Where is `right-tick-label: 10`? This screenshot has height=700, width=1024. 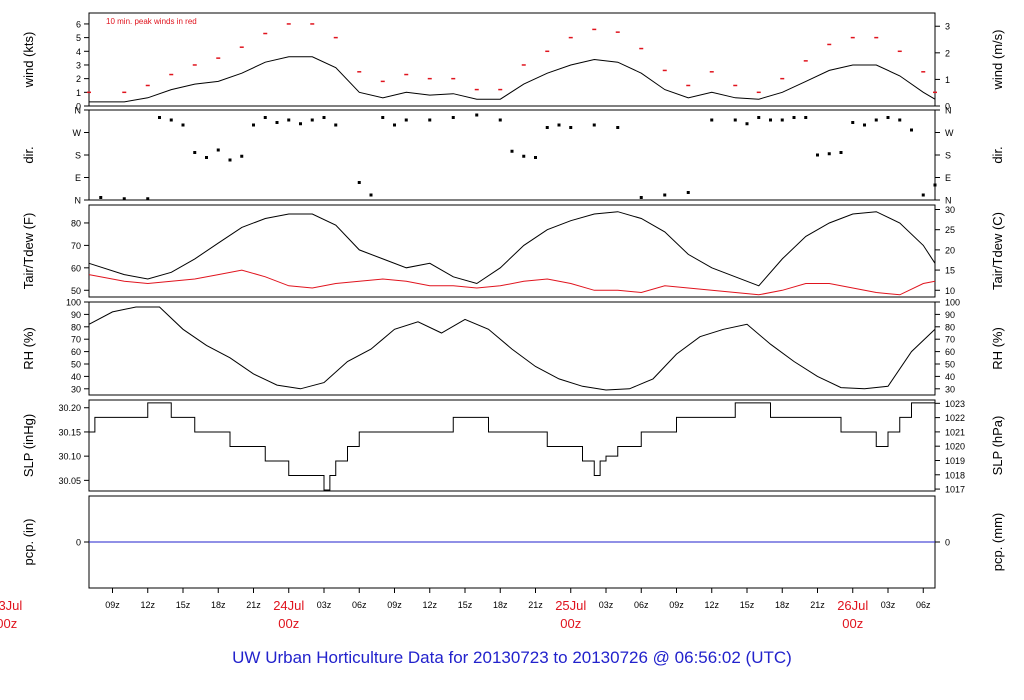 right-tick-label: 10 is located at coordinates (950, 291).